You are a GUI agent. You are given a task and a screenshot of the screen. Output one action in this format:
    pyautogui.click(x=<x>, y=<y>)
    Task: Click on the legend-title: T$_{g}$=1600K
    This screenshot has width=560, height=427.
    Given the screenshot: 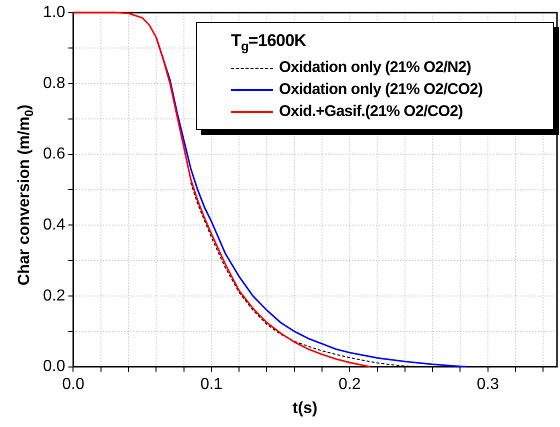 What is the action you would take?
    pyautogui.click(x=269, y=42)
    